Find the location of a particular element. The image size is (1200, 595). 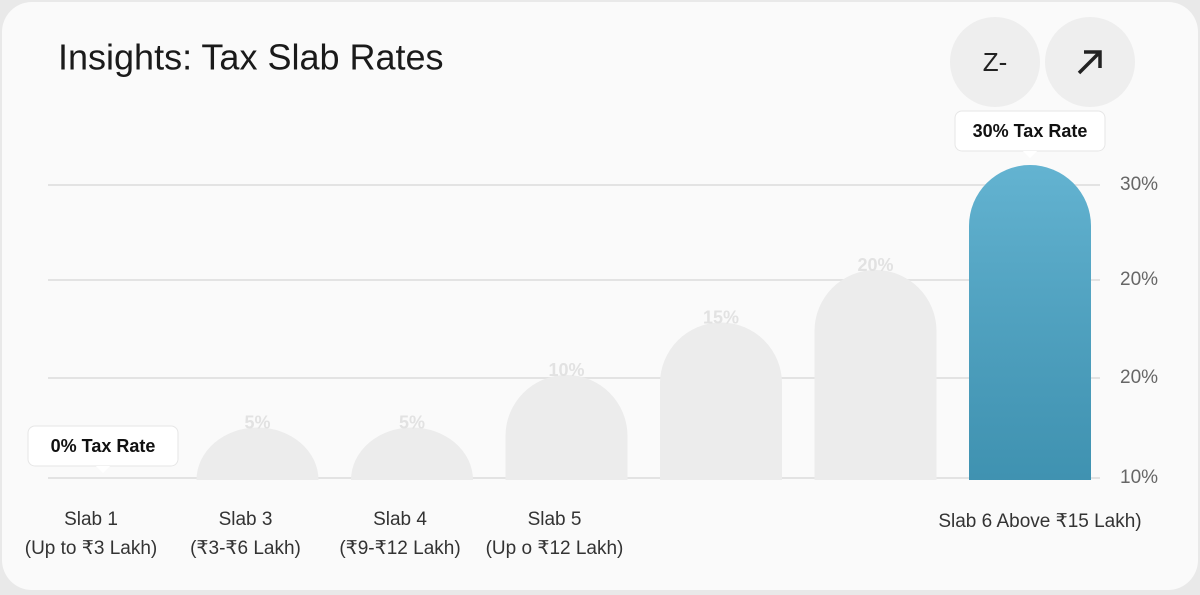

expand-icon is located at coordinates (1089, 62).